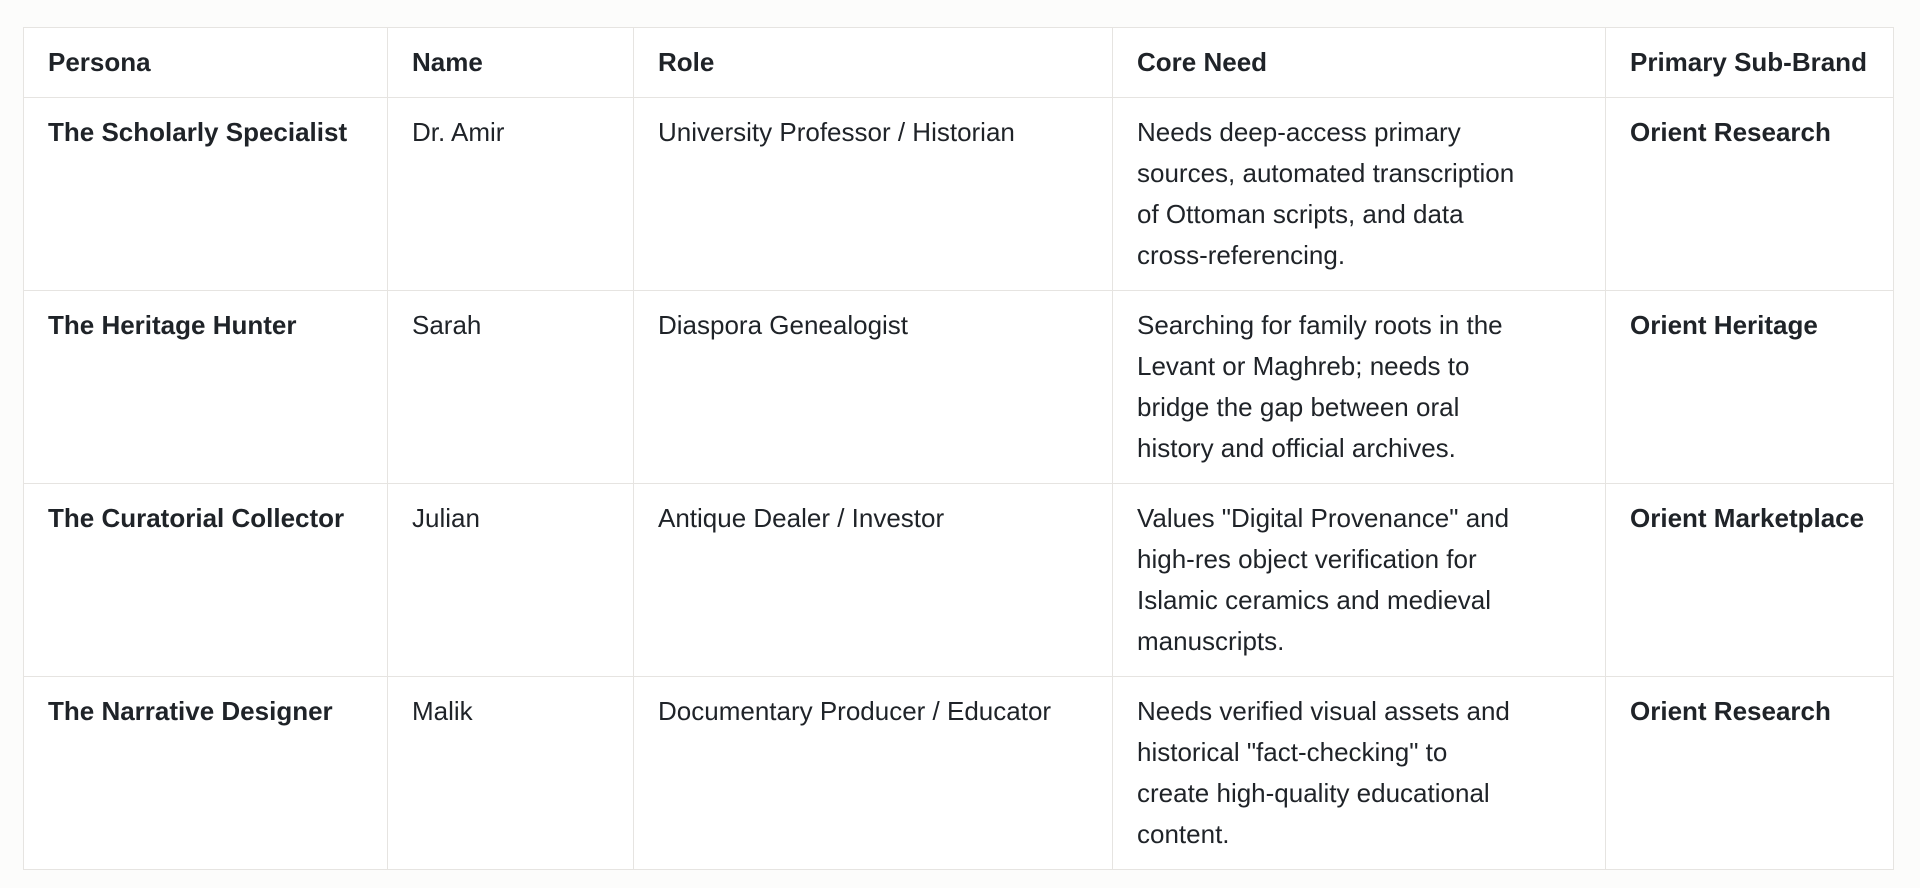  I want to click on sub-brand-cell: Orient Marketplace, so click(1749, 580).